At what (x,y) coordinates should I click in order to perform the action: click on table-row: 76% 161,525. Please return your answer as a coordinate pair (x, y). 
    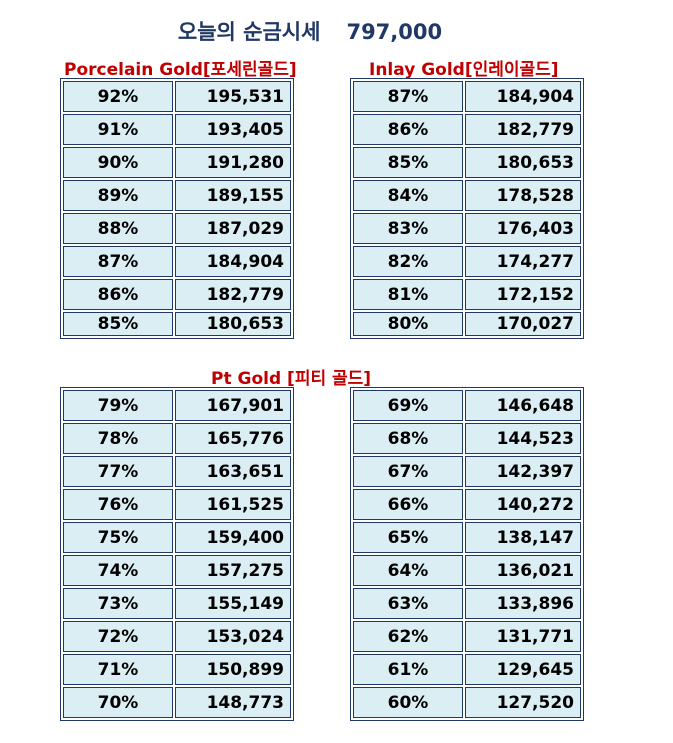
    Looking at the image, I should click on (177, 504).